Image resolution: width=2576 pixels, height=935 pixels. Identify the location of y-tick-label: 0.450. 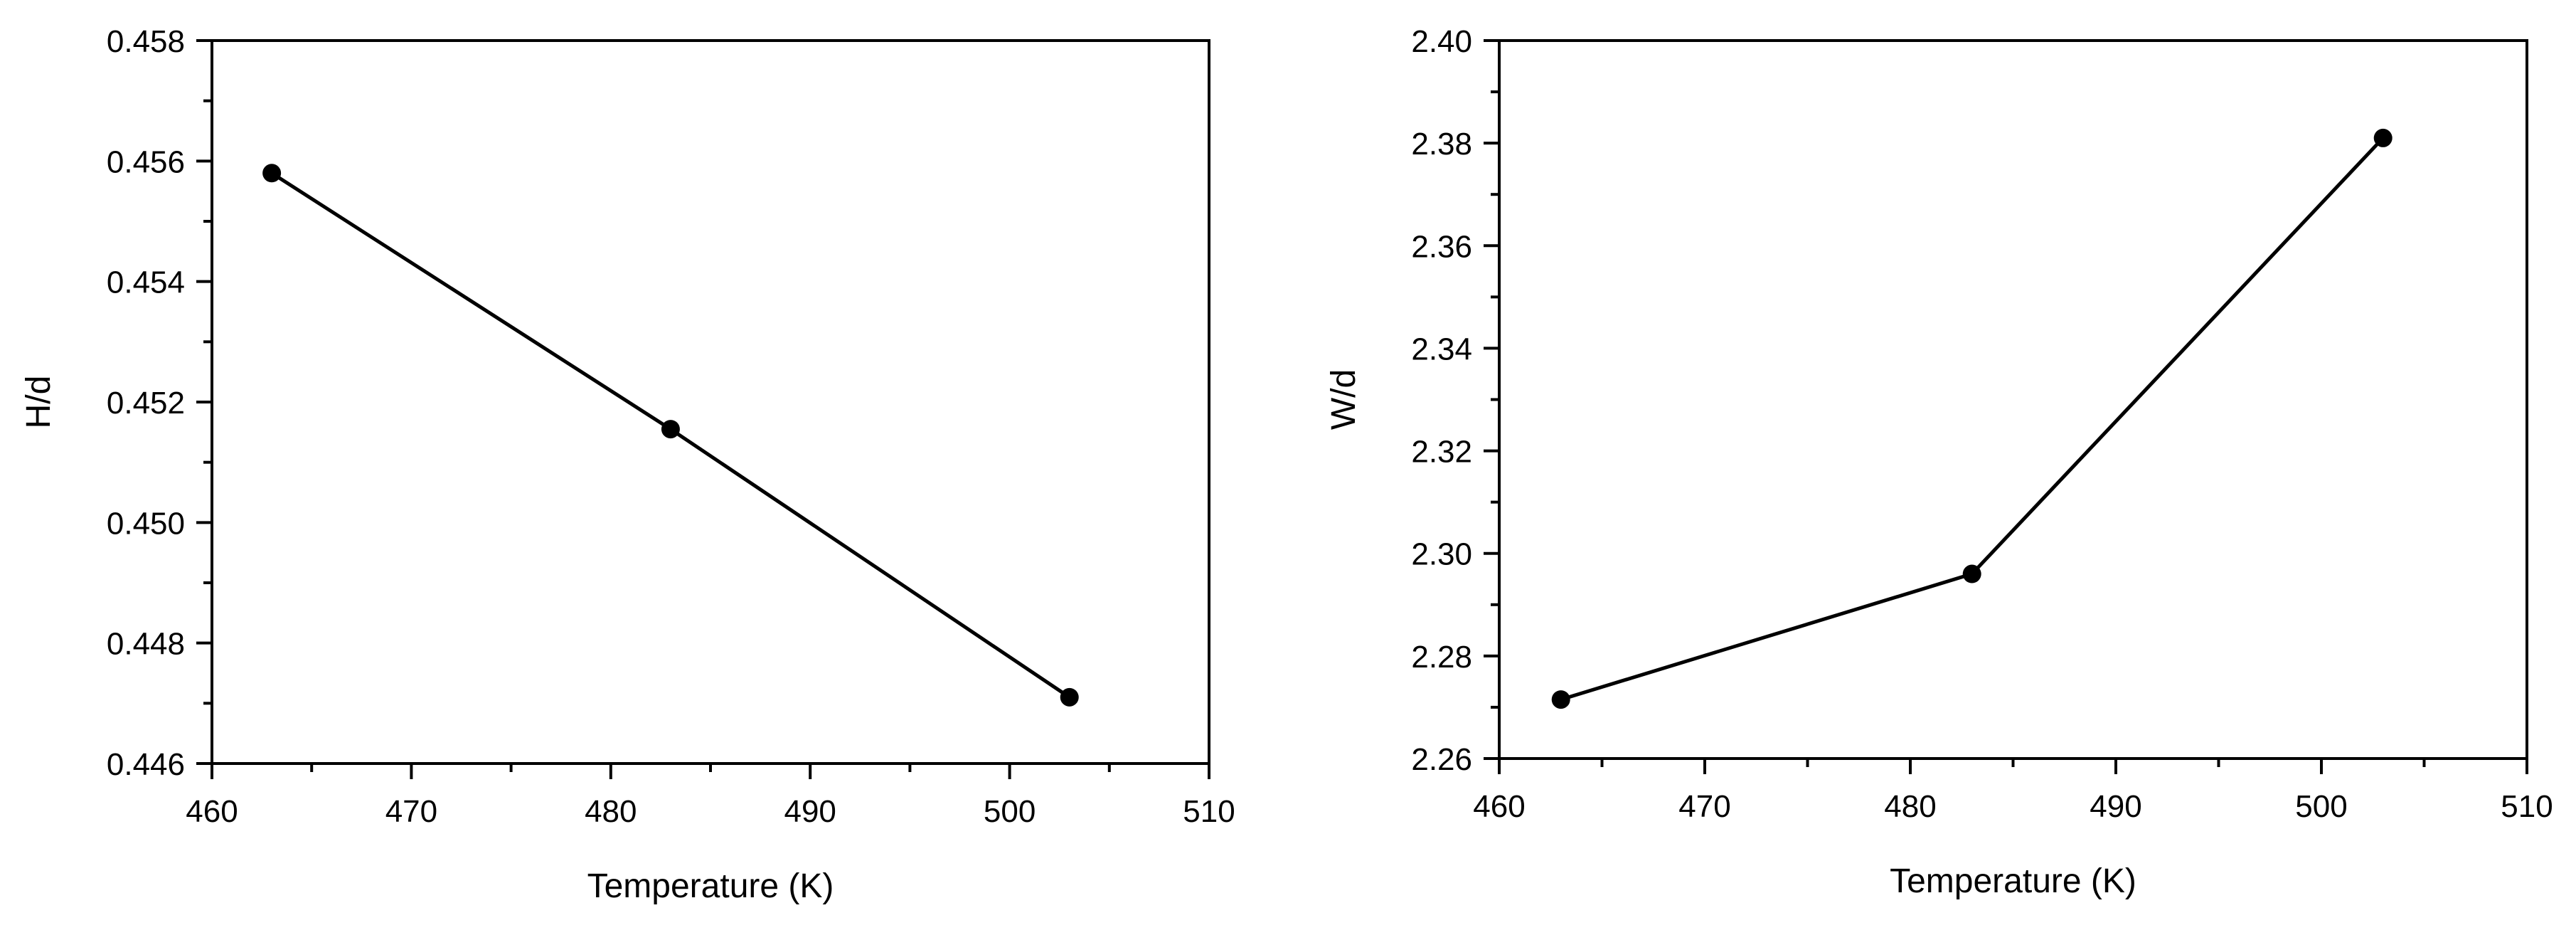
(146, 523).